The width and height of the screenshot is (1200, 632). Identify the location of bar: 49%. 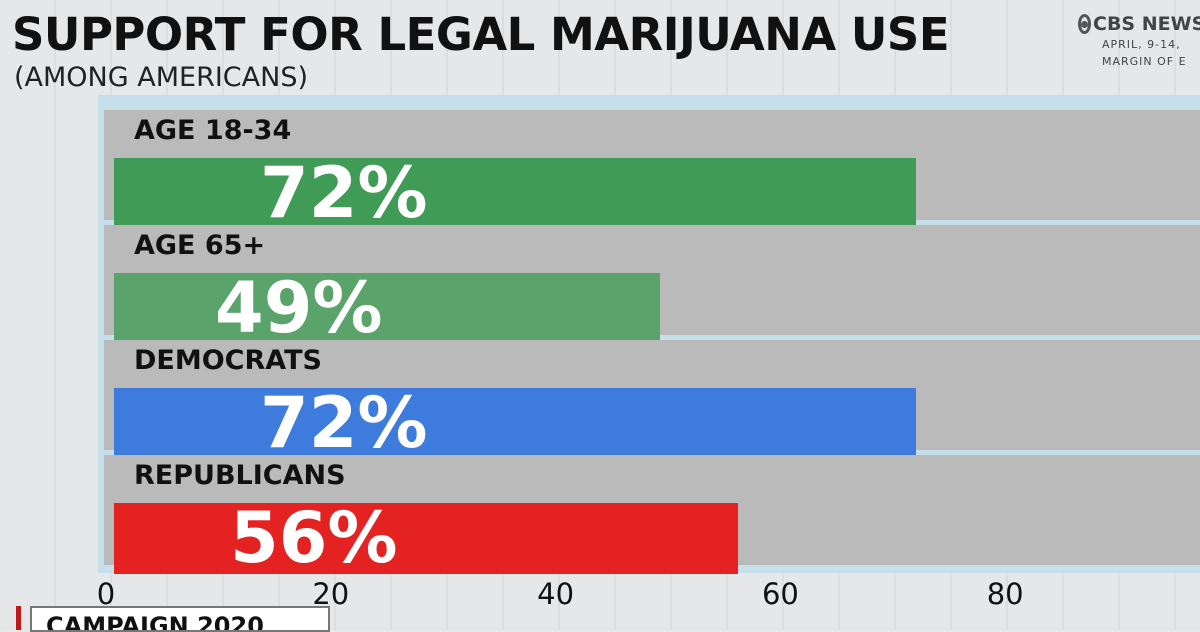
(387, 308).